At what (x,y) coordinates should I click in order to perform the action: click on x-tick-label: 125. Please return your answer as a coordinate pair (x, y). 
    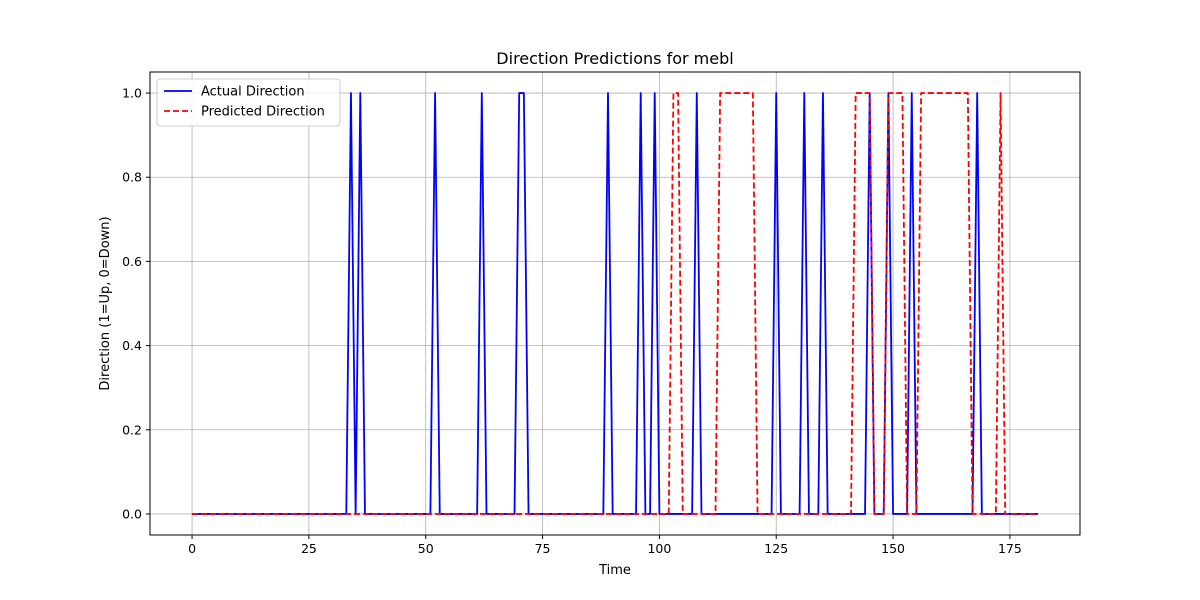
    Looking at the image, I should click on (776, 548).